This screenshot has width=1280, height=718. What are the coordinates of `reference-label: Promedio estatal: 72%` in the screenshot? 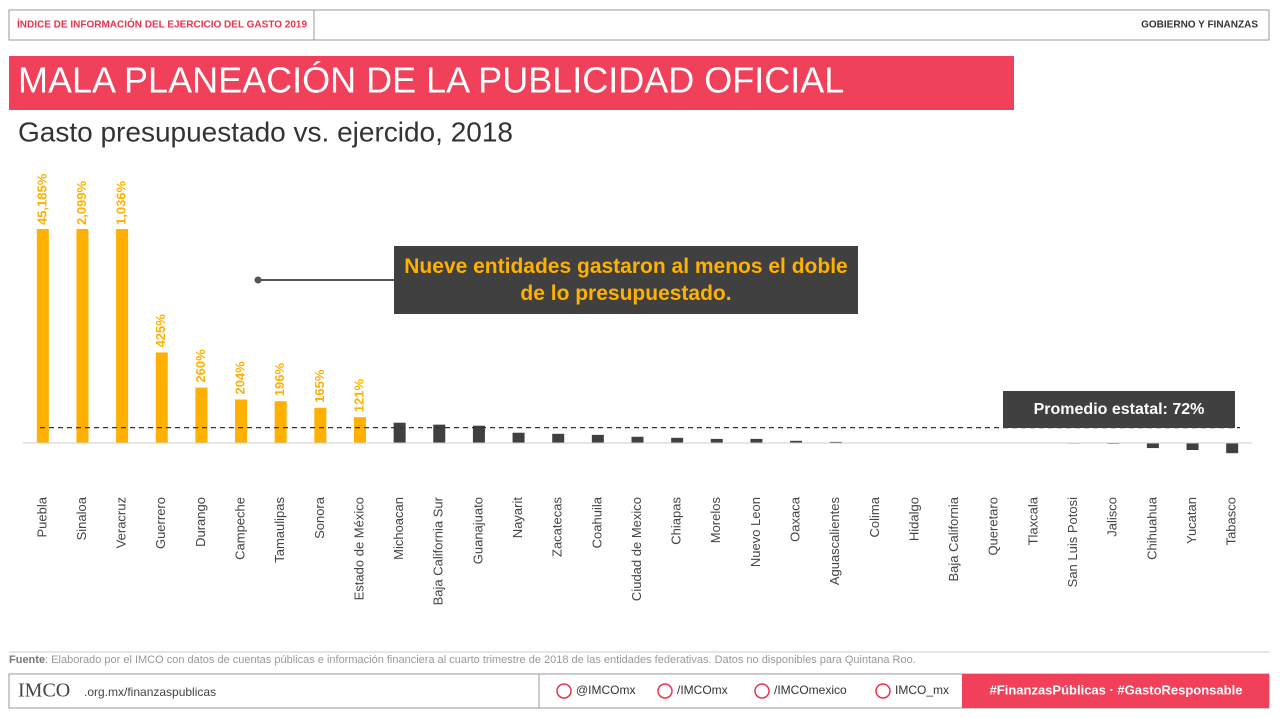 It's located at (1119, 409).